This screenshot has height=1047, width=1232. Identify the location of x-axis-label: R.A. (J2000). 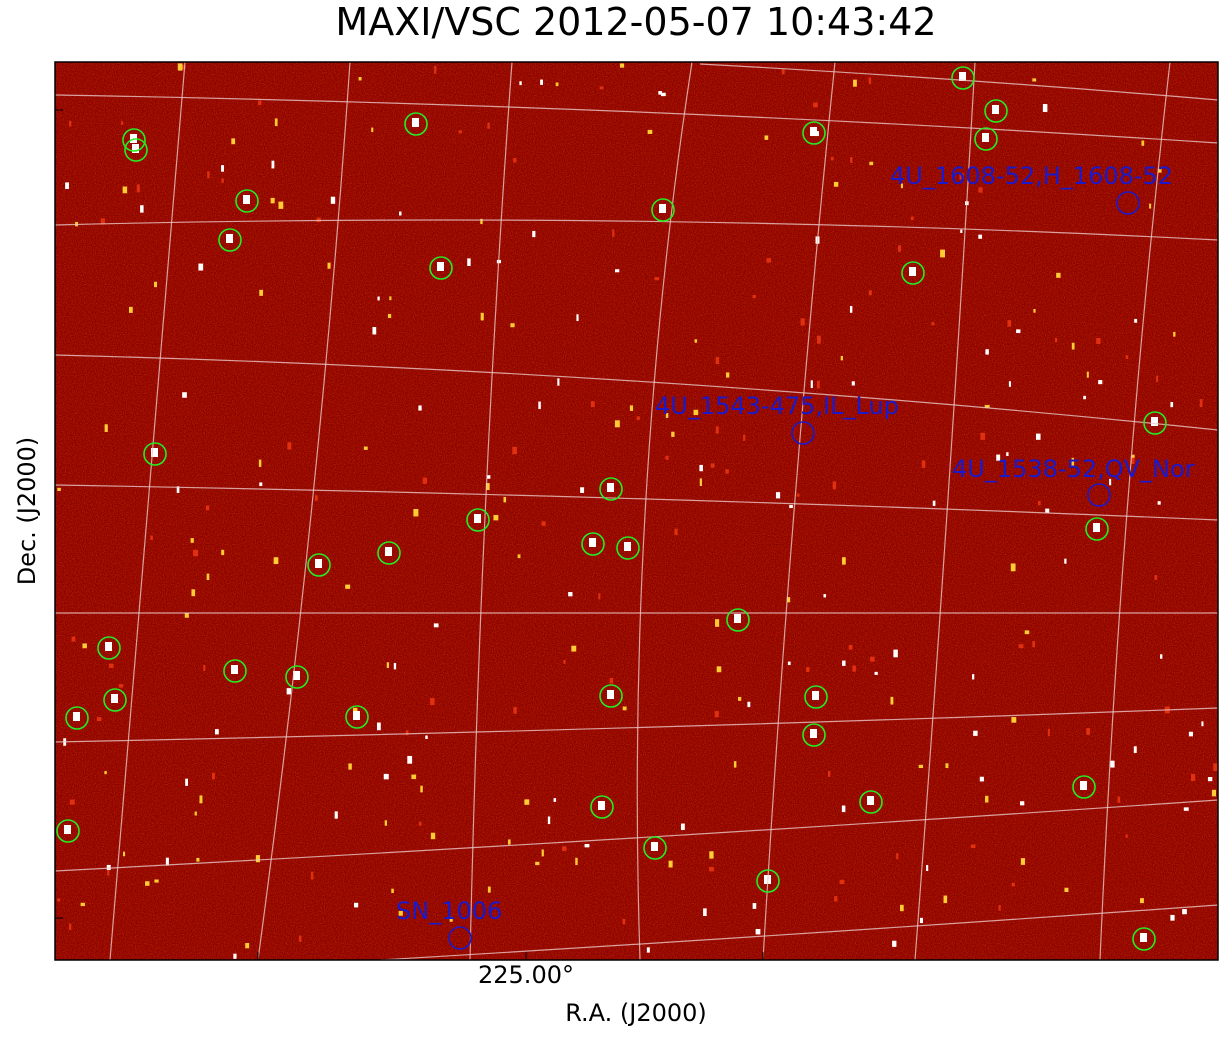
(636, 1013).